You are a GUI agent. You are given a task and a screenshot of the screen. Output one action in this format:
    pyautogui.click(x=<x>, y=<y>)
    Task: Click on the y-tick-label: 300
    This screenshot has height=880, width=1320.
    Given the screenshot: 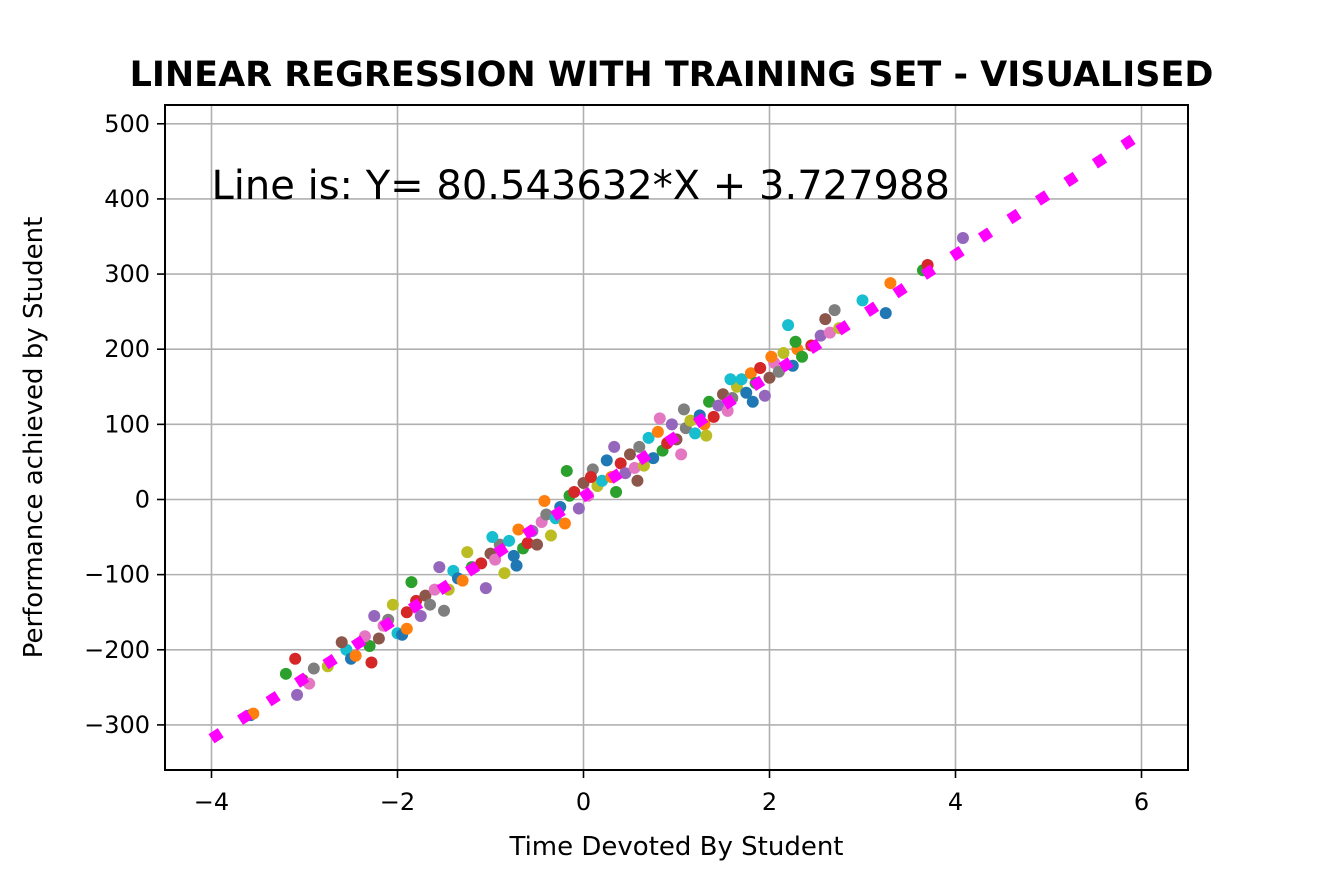 What is the action you would take?
    pyautogui.click(x=127, y=274)
    